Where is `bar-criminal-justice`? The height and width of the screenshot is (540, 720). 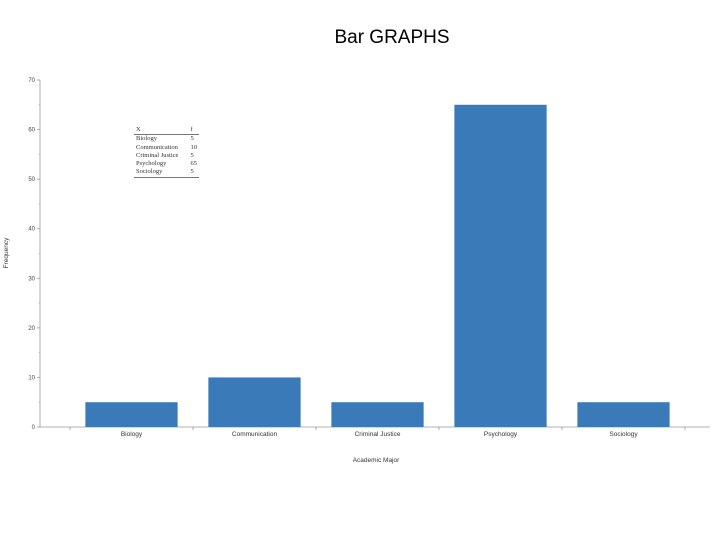
bar-criminal-justice is located at coordinates (377, 414).